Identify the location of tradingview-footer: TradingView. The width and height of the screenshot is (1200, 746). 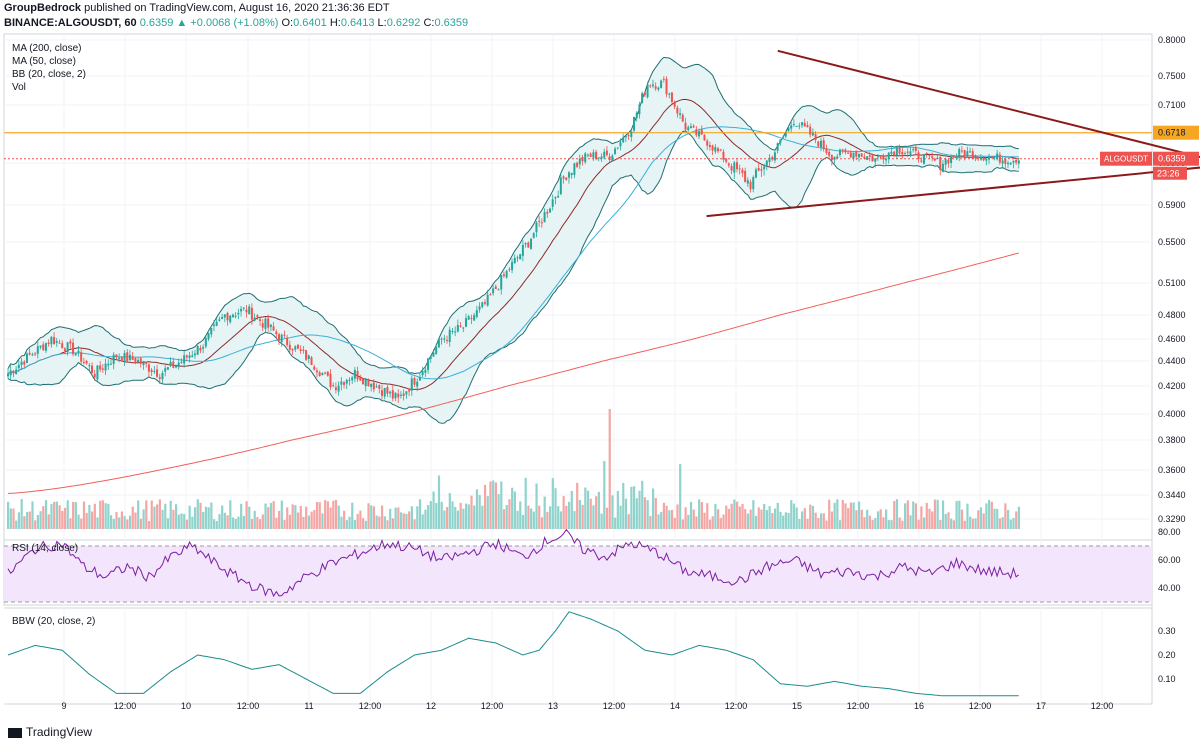
(50, 732).